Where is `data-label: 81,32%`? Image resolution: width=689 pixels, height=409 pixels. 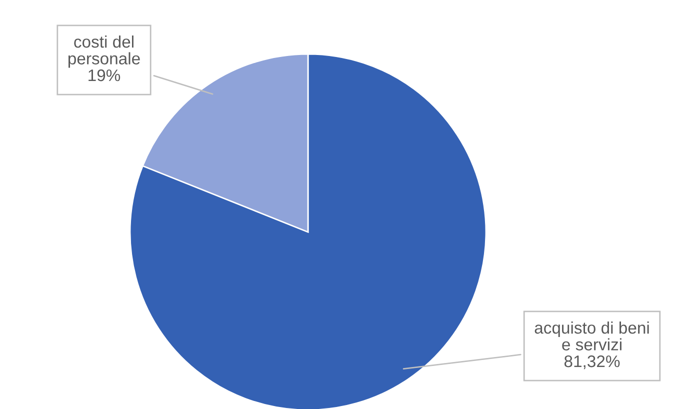
data-label: 81,32% is located at coordinates (592, 362).